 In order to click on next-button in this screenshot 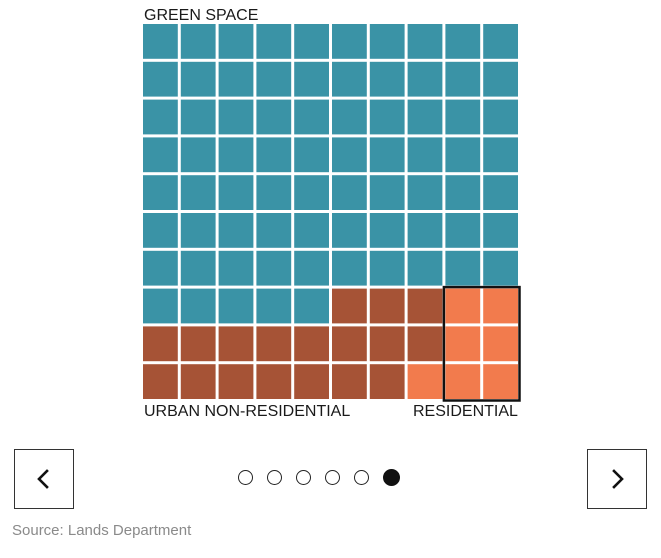, I will do `click(617, 479)`.